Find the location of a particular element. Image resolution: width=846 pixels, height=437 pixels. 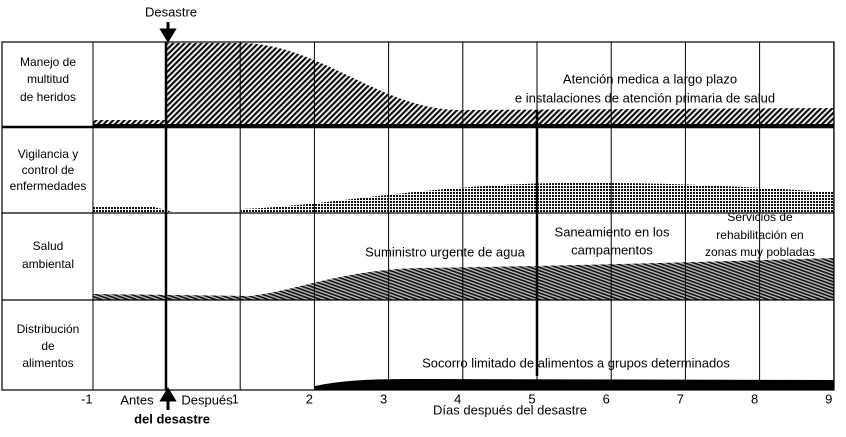

row-label: de heridos is located at coordinates (48, 97).